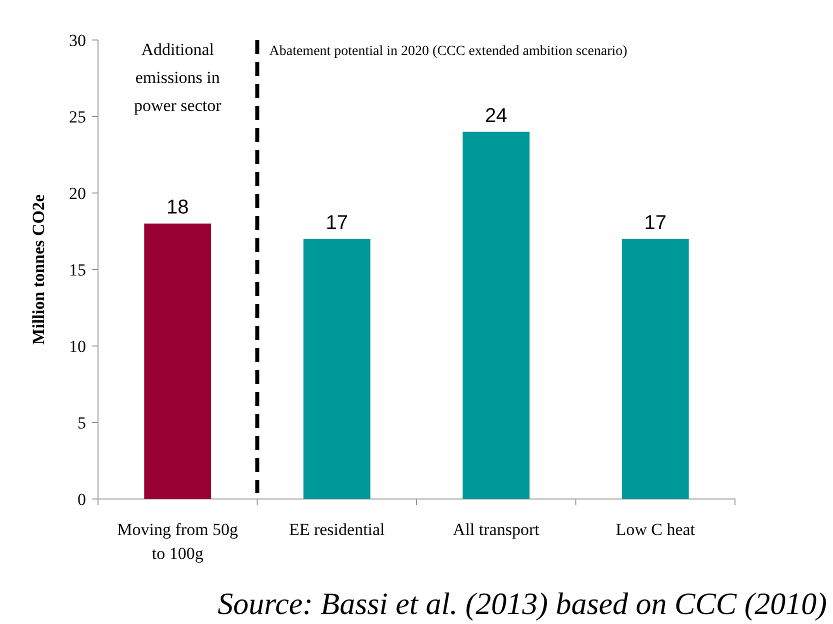 The width and height of the screenshot is (833, 624). I want to click on x-tick-label: All transport, so click(496, 529).